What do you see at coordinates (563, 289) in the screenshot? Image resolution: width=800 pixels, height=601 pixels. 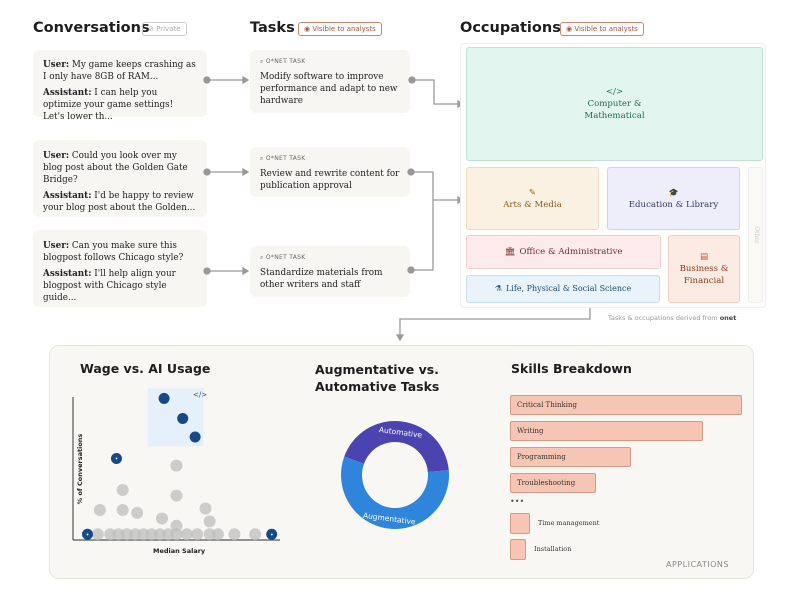 I see `occupation-life-physical-social-science: ⚗ Life, Physical & Social Science` at bounding box center [563, 289].